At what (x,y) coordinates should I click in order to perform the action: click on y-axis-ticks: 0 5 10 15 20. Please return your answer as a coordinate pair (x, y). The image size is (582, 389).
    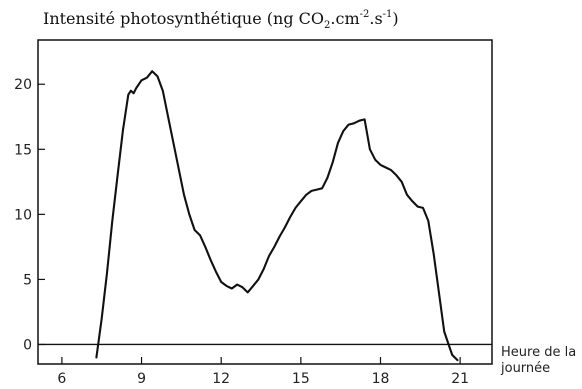
    Looking at the image, I should click on (29, 215).